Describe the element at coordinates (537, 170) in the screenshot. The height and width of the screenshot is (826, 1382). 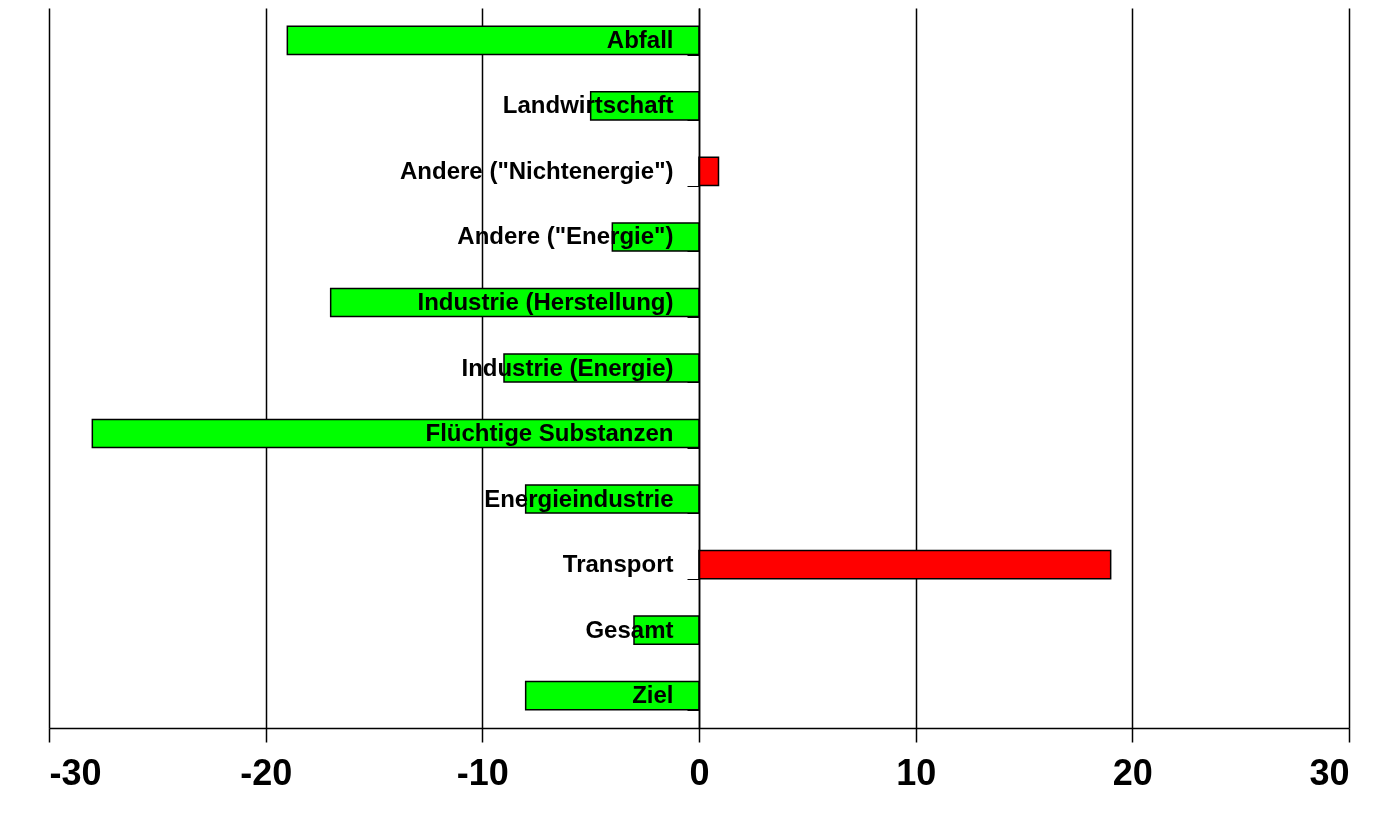
I see `y-tick-label: Andere ("Nichtenergie")` at that location.